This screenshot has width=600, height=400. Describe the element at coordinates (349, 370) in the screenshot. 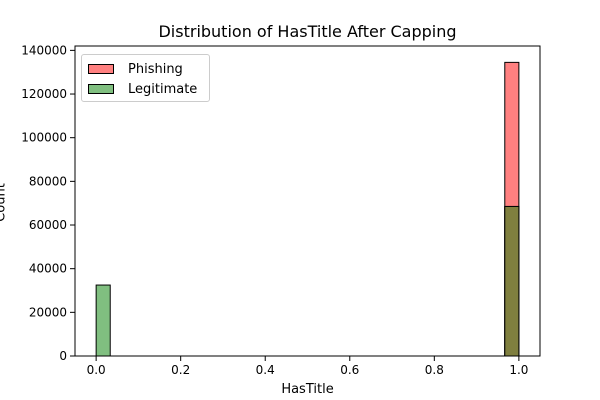

I see `x-tick-label-3: 0.6` at that location.